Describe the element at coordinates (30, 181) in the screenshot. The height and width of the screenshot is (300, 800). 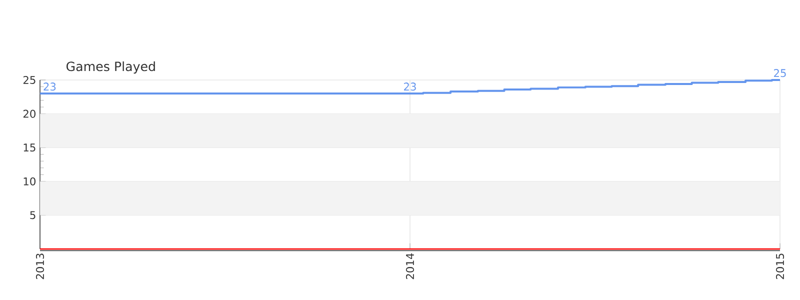
I see `y-tick-label: 10` at that location.